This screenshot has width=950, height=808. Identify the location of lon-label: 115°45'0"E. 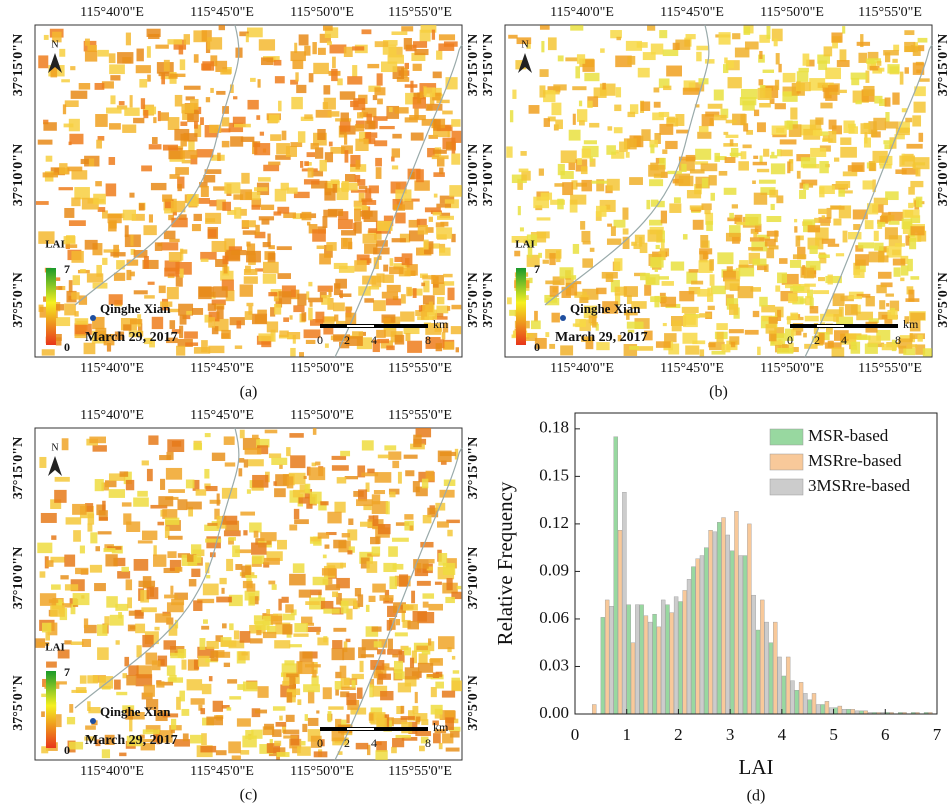
(222, 368).